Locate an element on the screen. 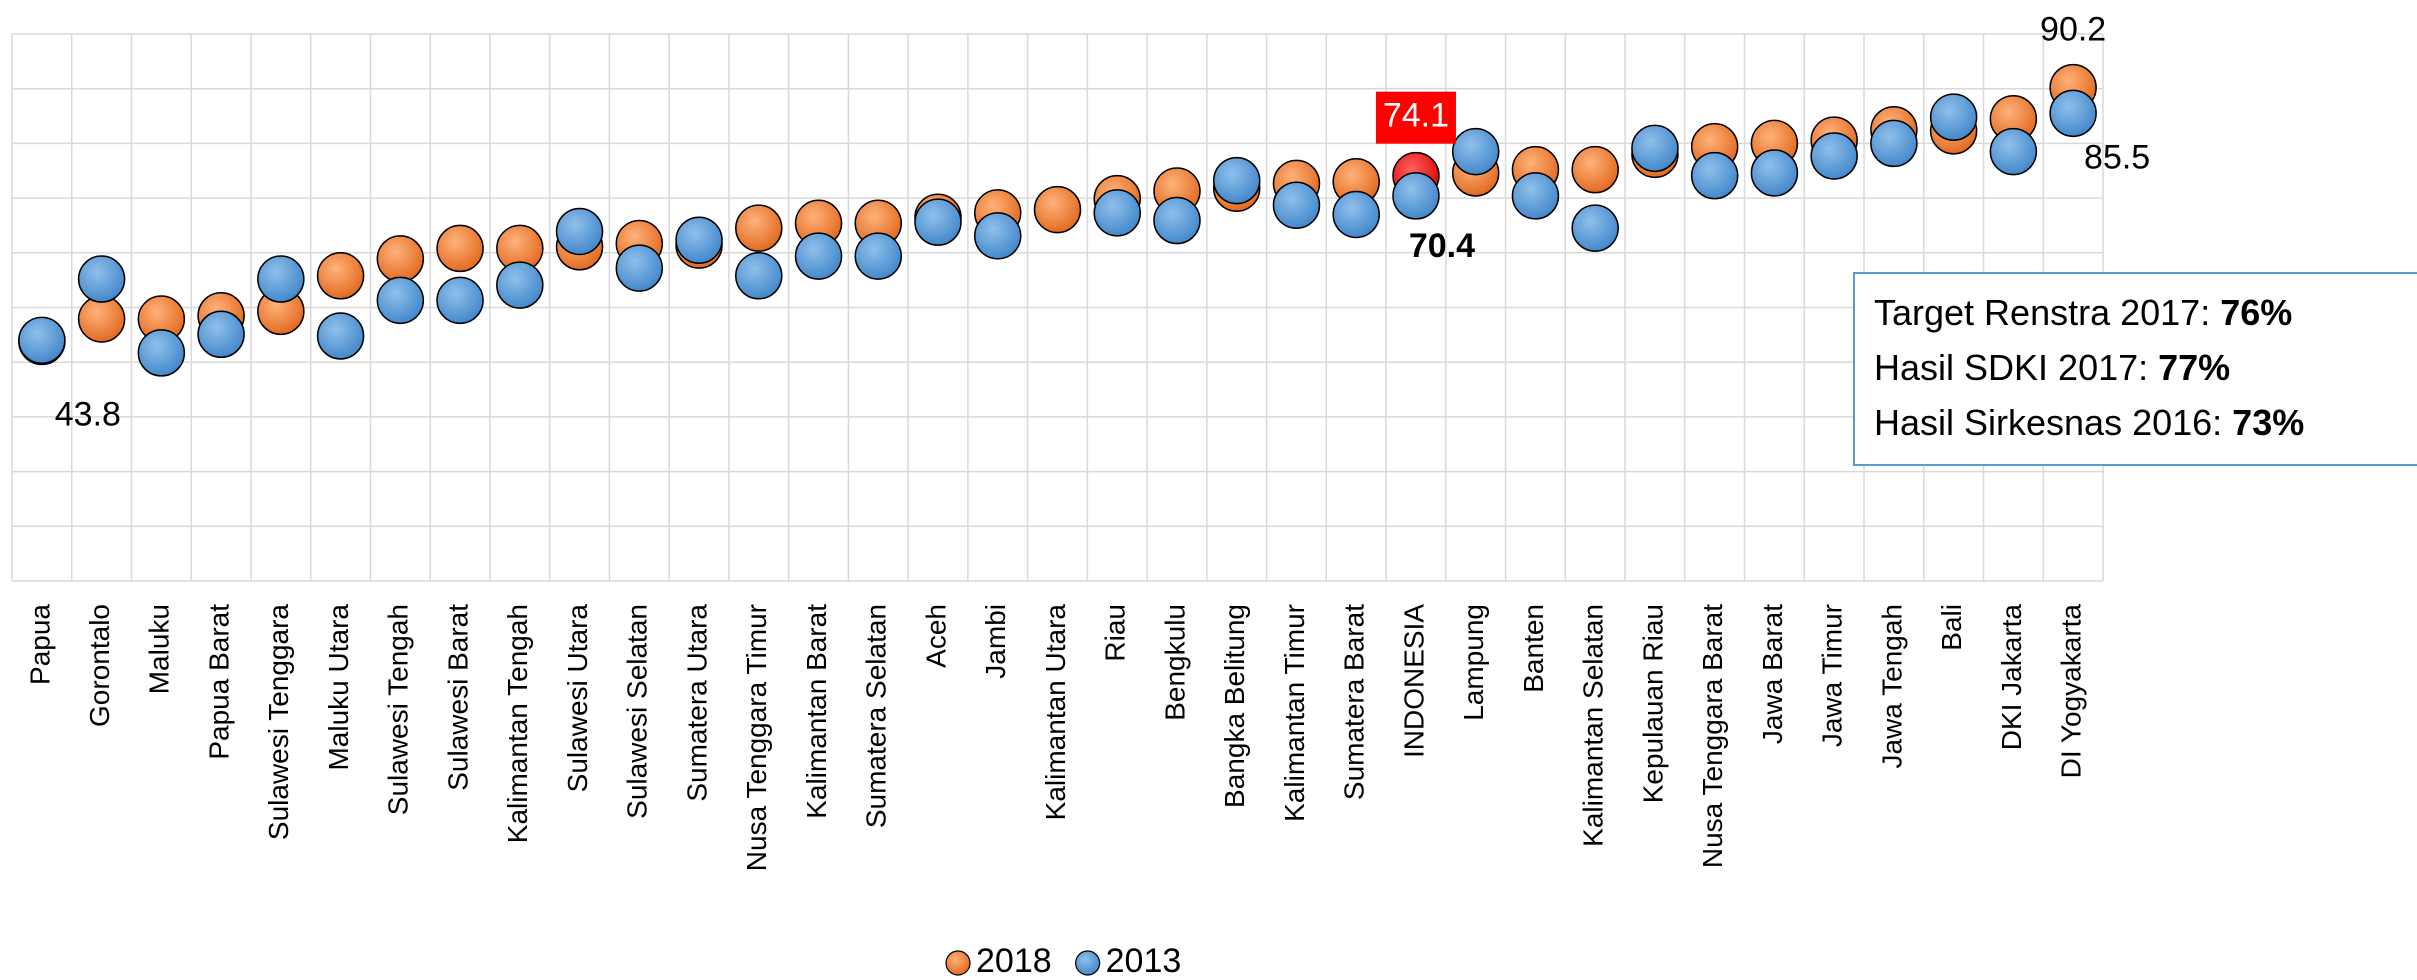 The image size is (2417, 980). x-tick-label: Jawa Tengah is located at coordinates (1891, 686).